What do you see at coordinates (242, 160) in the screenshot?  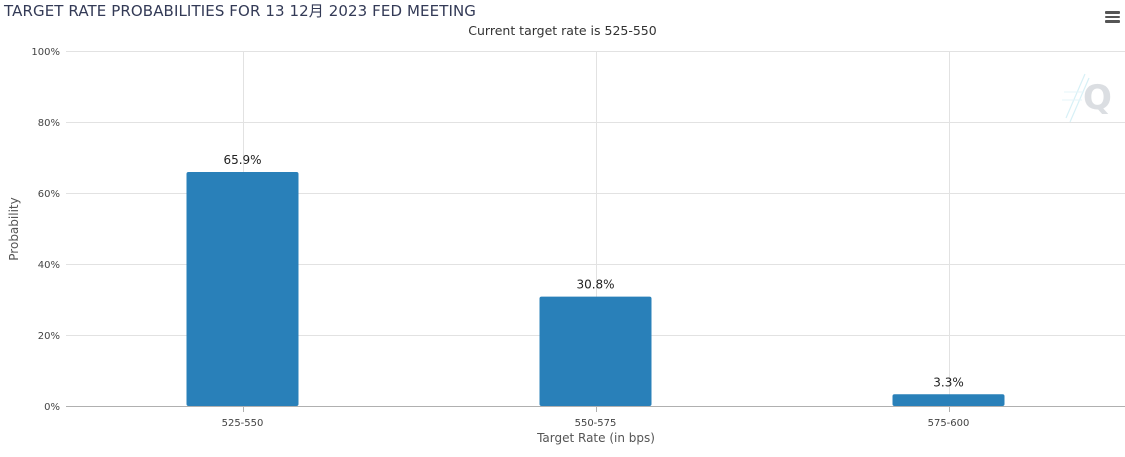 I see `data-label: 65.9%` at bounding box center [242, 160].